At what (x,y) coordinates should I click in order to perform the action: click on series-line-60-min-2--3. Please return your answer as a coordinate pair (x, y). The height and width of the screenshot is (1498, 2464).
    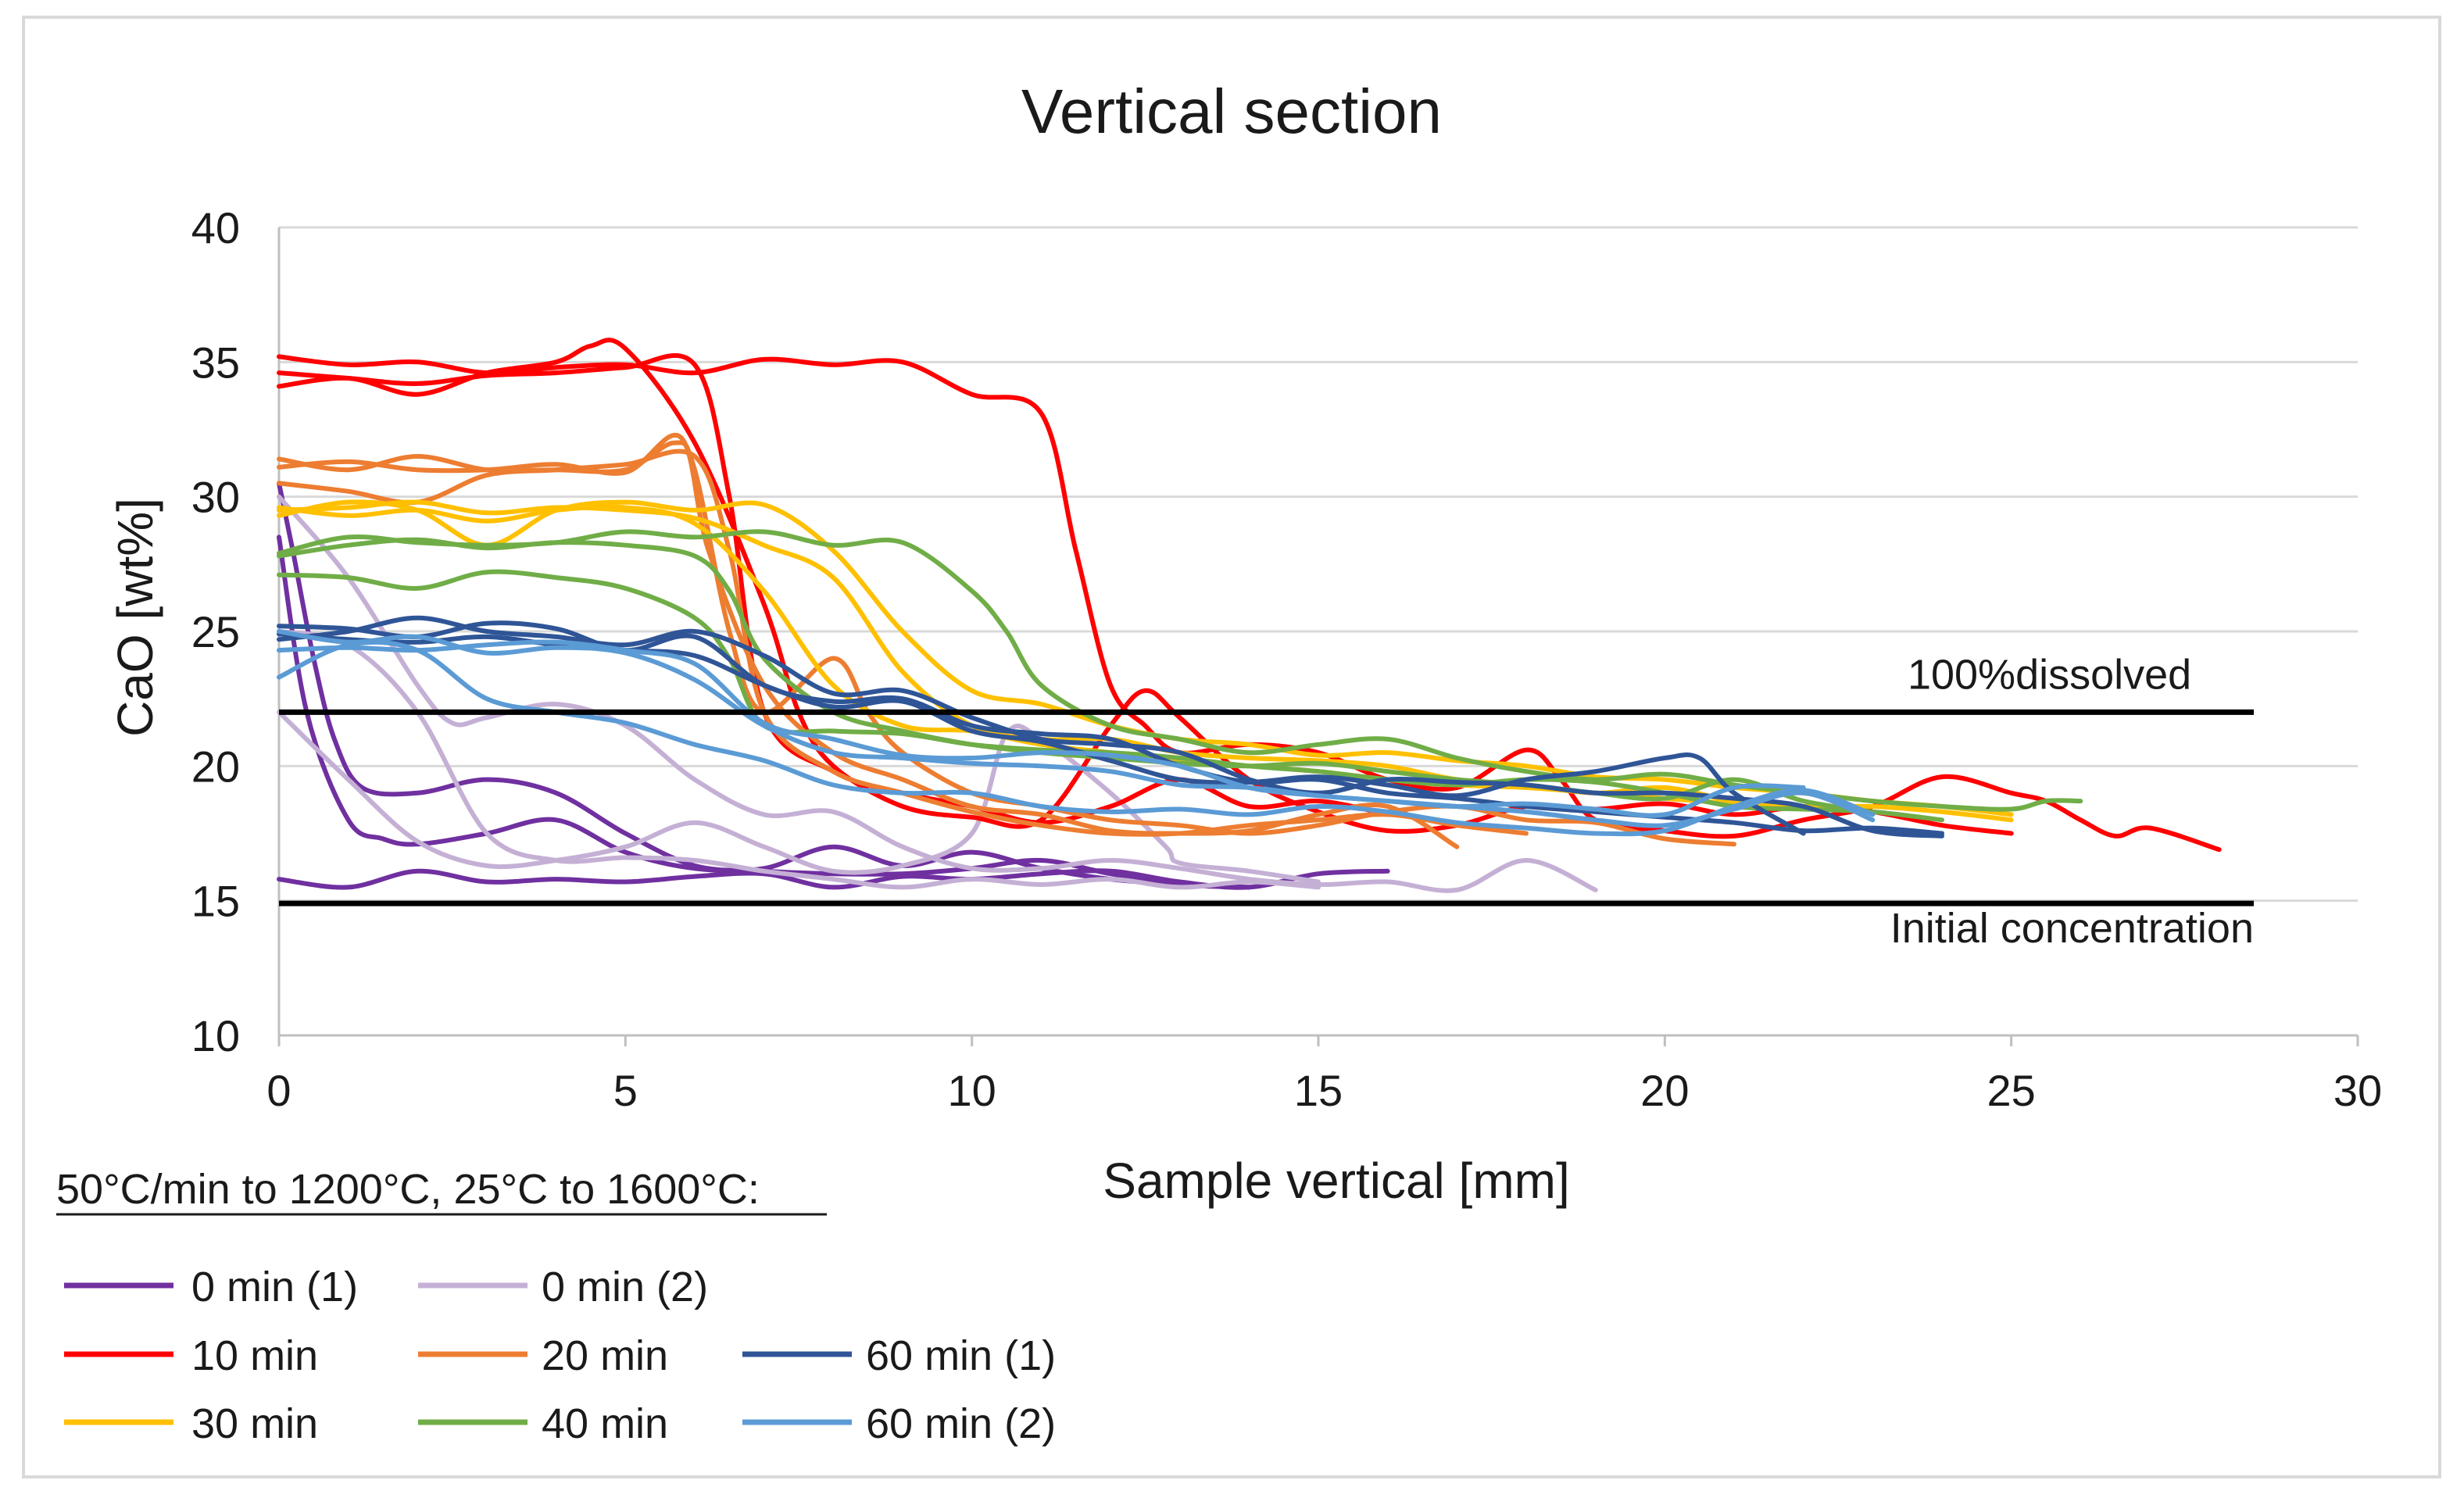
    Looking at the image, I should click on (1041, 723).